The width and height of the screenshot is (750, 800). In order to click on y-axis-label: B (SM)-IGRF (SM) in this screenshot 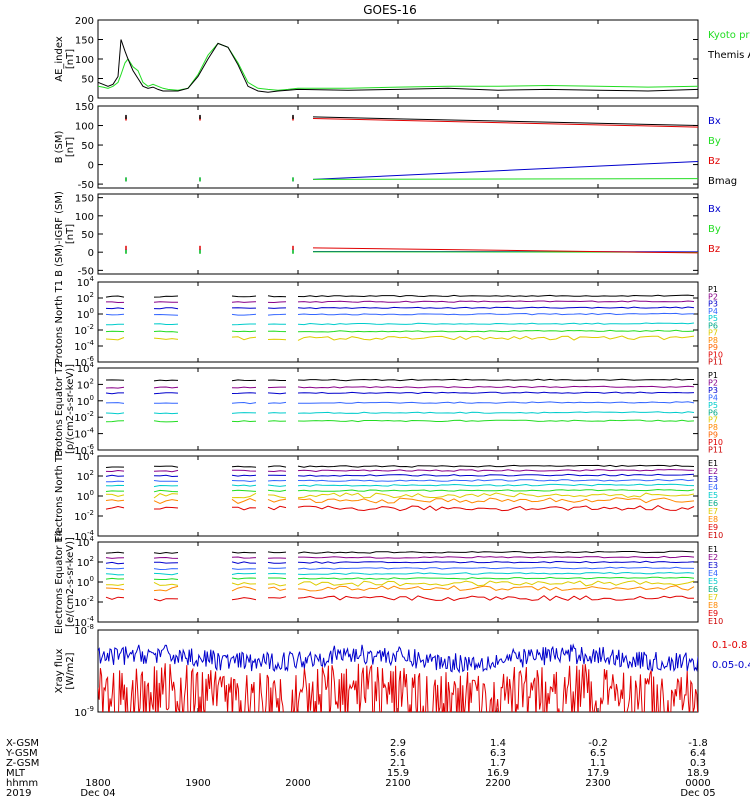, I will do `click(59, 234)`.